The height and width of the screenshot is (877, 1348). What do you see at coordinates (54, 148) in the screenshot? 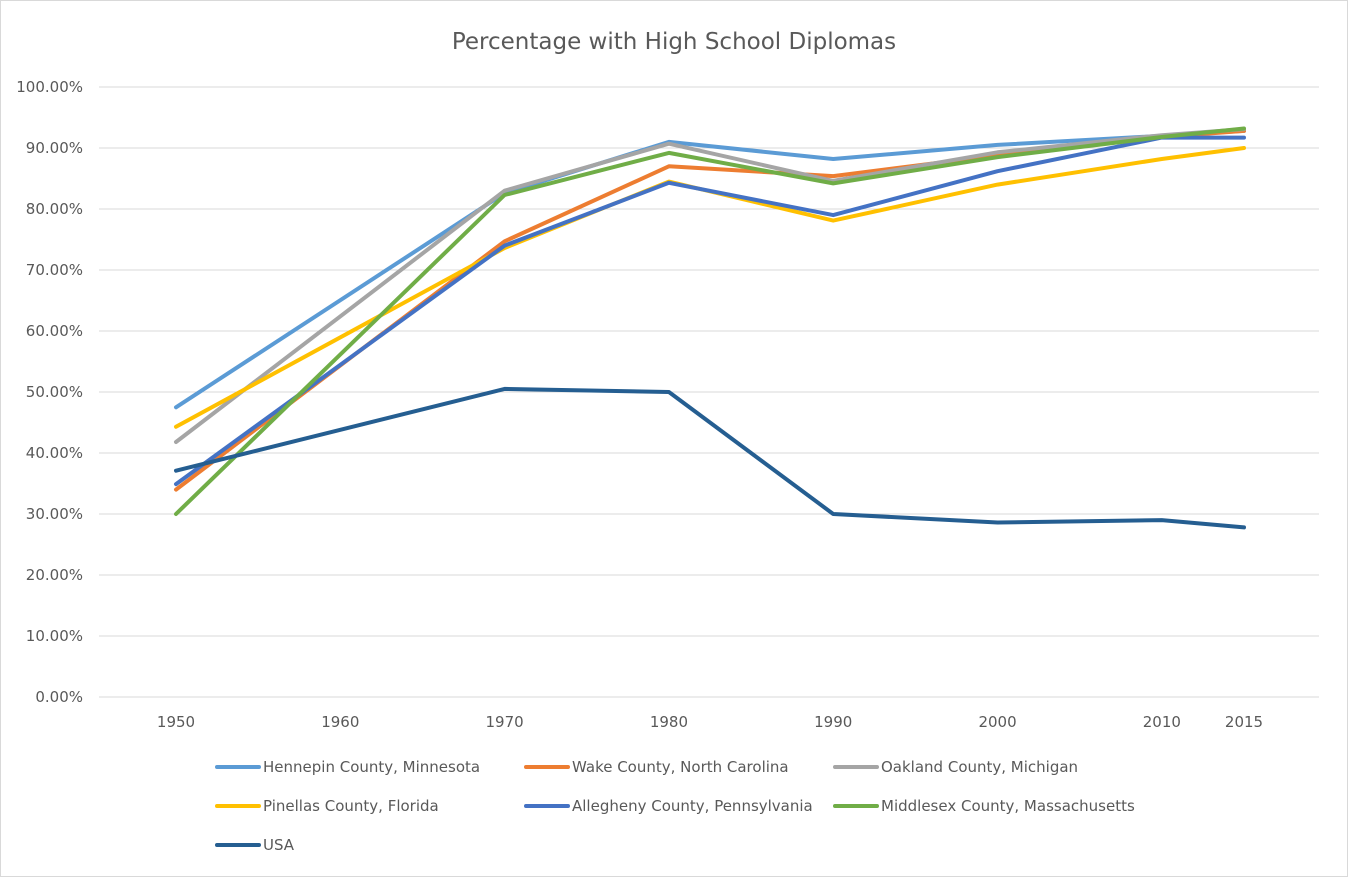
I see `y-tick-label: 90.00%` at bounding box center [54, 148].